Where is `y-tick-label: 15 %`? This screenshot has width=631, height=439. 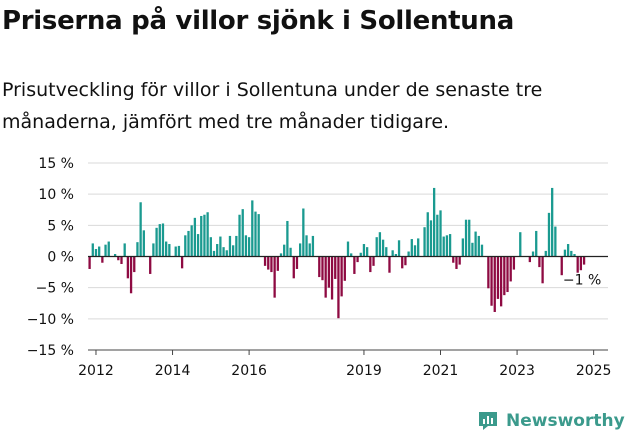
y-tick-label: 15 % is located at coordinates (56, 164).